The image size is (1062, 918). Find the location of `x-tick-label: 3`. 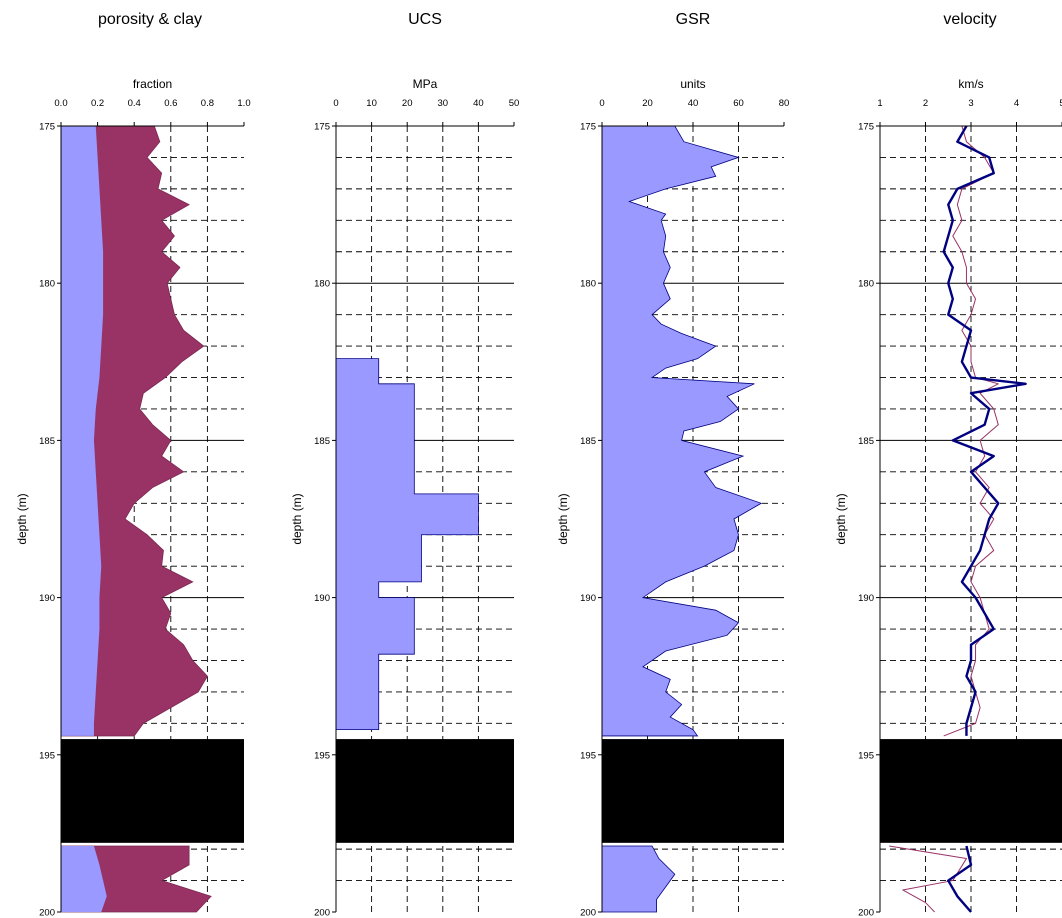

x-tick-label: 3 is located at coordinates (970, 103).